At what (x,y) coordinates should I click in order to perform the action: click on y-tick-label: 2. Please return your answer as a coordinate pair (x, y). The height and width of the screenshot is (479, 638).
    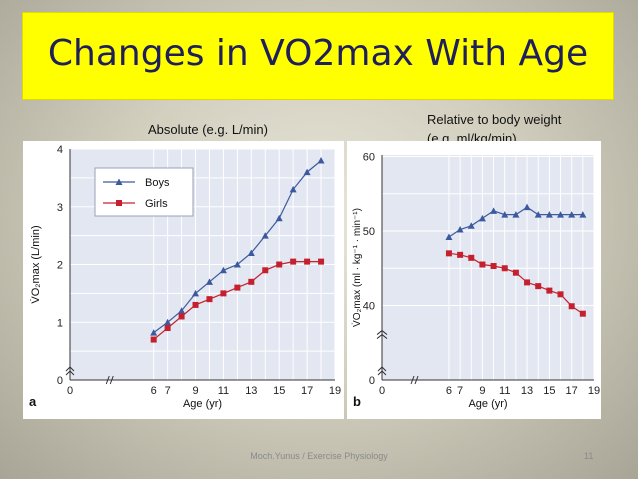
    Looking at the image, I should click on (60, 266).